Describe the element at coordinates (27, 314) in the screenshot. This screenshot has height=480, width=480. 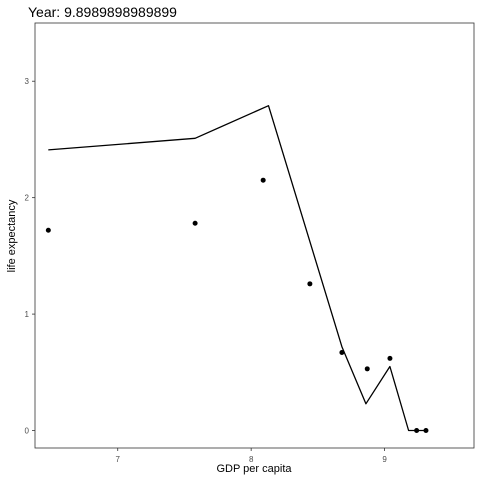
I see `y-tick-label: 1` at that location.